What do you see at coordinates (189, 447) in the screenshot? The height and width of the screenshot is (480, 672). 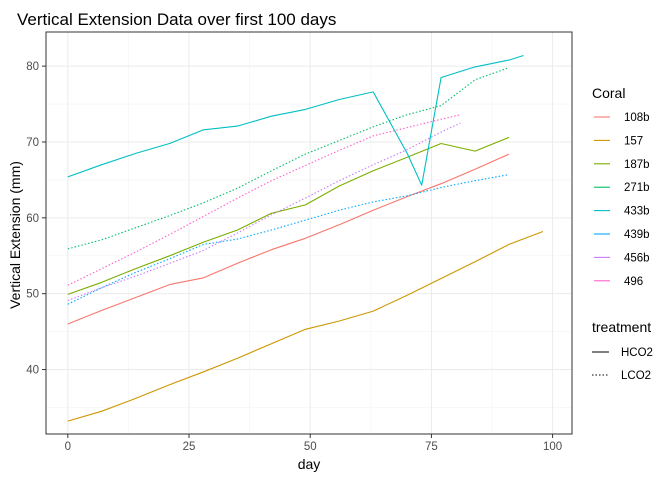 I see `x-tick-label: 25` at bounding box center [189, 447].